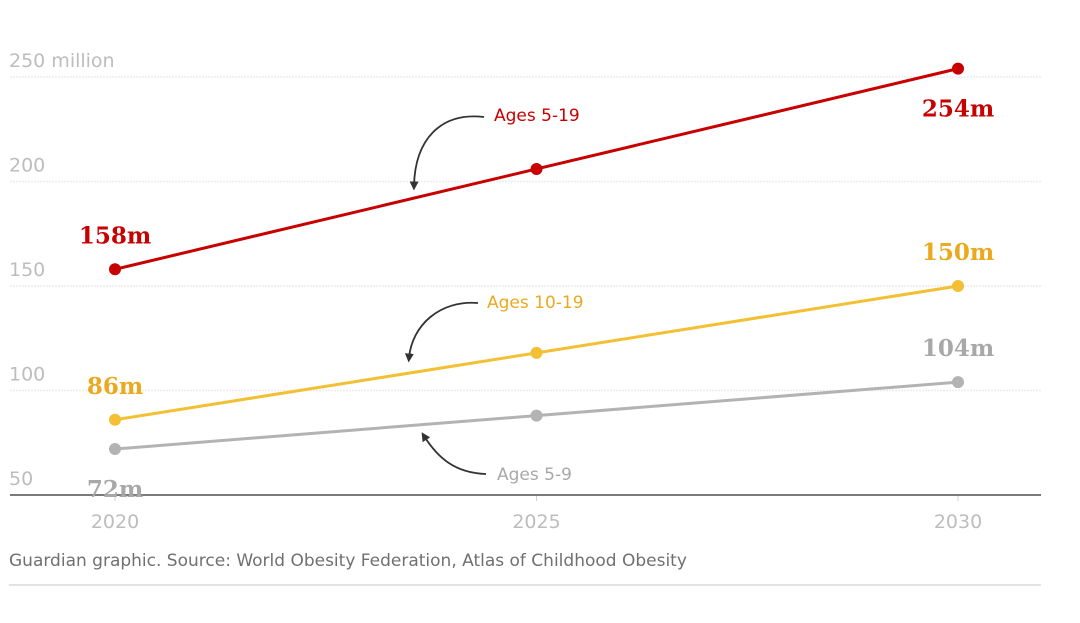 Image resolution: width=1080 pixels, height=623 pixels. Describe the element at coordinates (958, 522) in the screenshot. I see `x-tick-label: 2030` at that location.